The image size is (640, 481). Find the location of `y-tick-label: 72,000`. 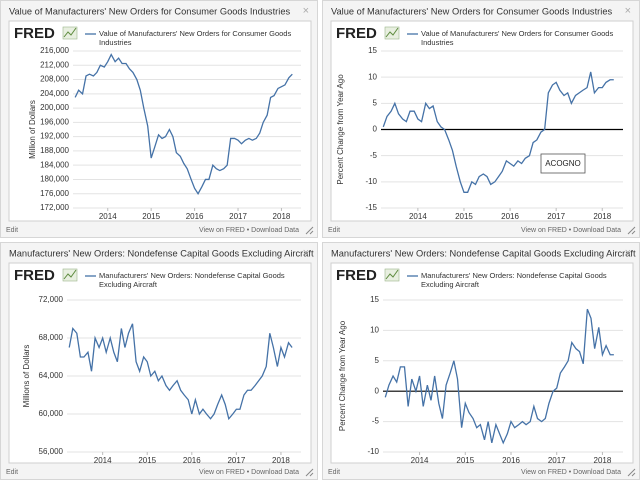

y-tick-label: 72,000 is located at coordinates (51, 299).